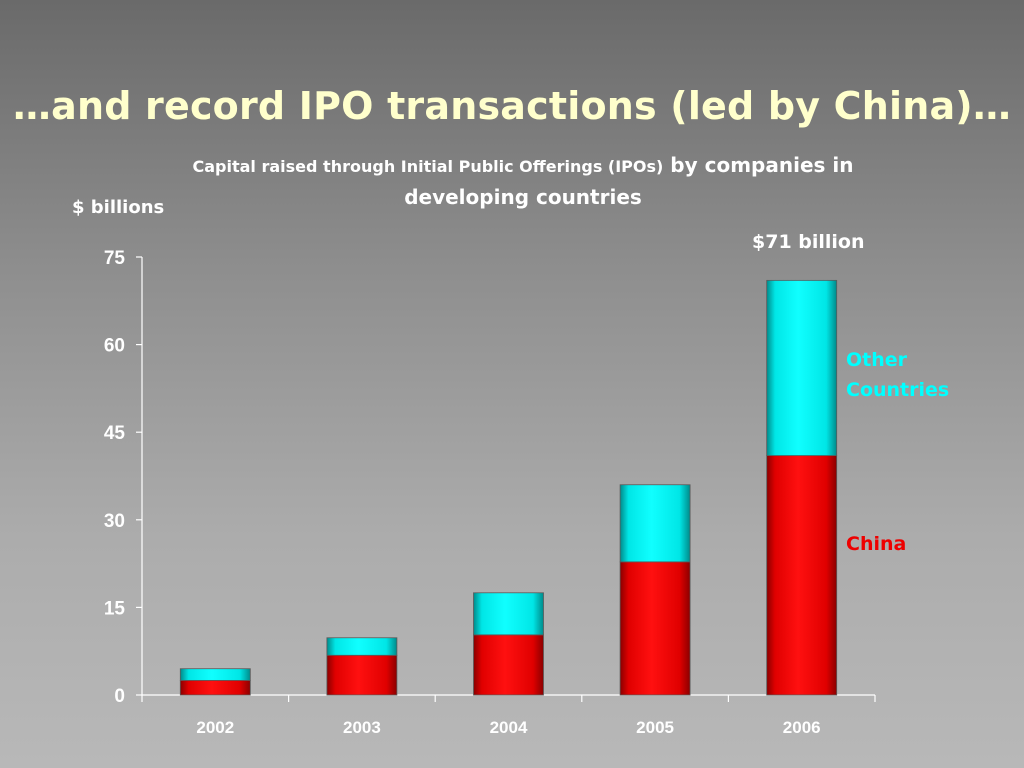  What do you see at coordinates (362, 727) in the screenshot?
I see `x-category-label: 2003` at bounding box center [362, 727].